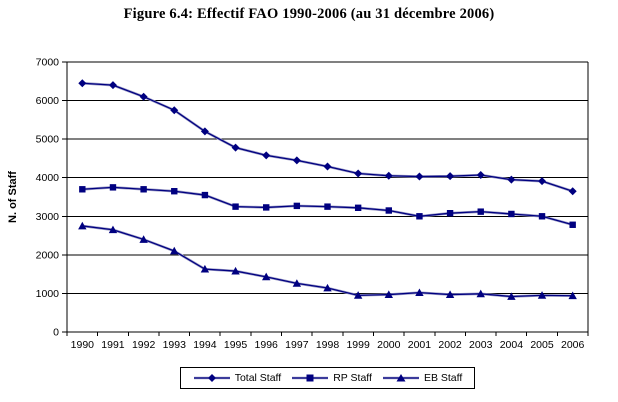 This screenshot has height=402, width=618. I want to click on svg-text: 2006, so click(573, 345).